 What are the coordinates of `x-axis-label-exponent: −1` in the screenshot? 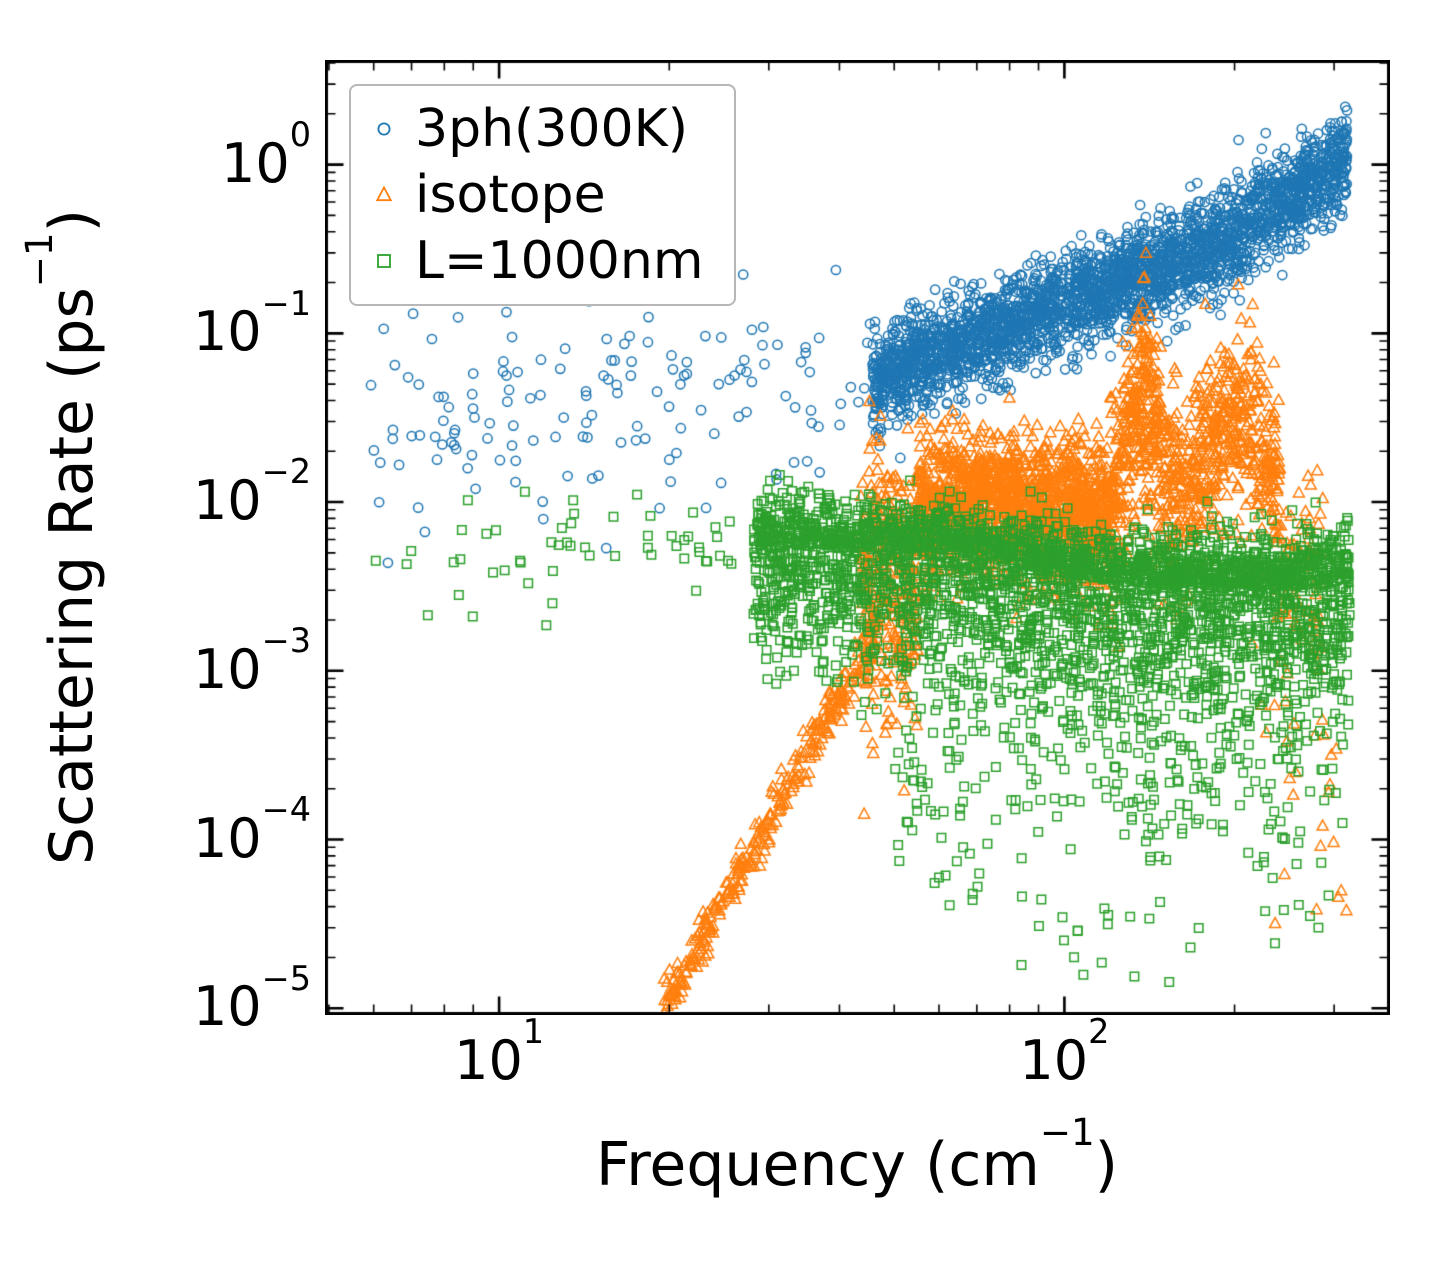 It's located at (1067, 1132).